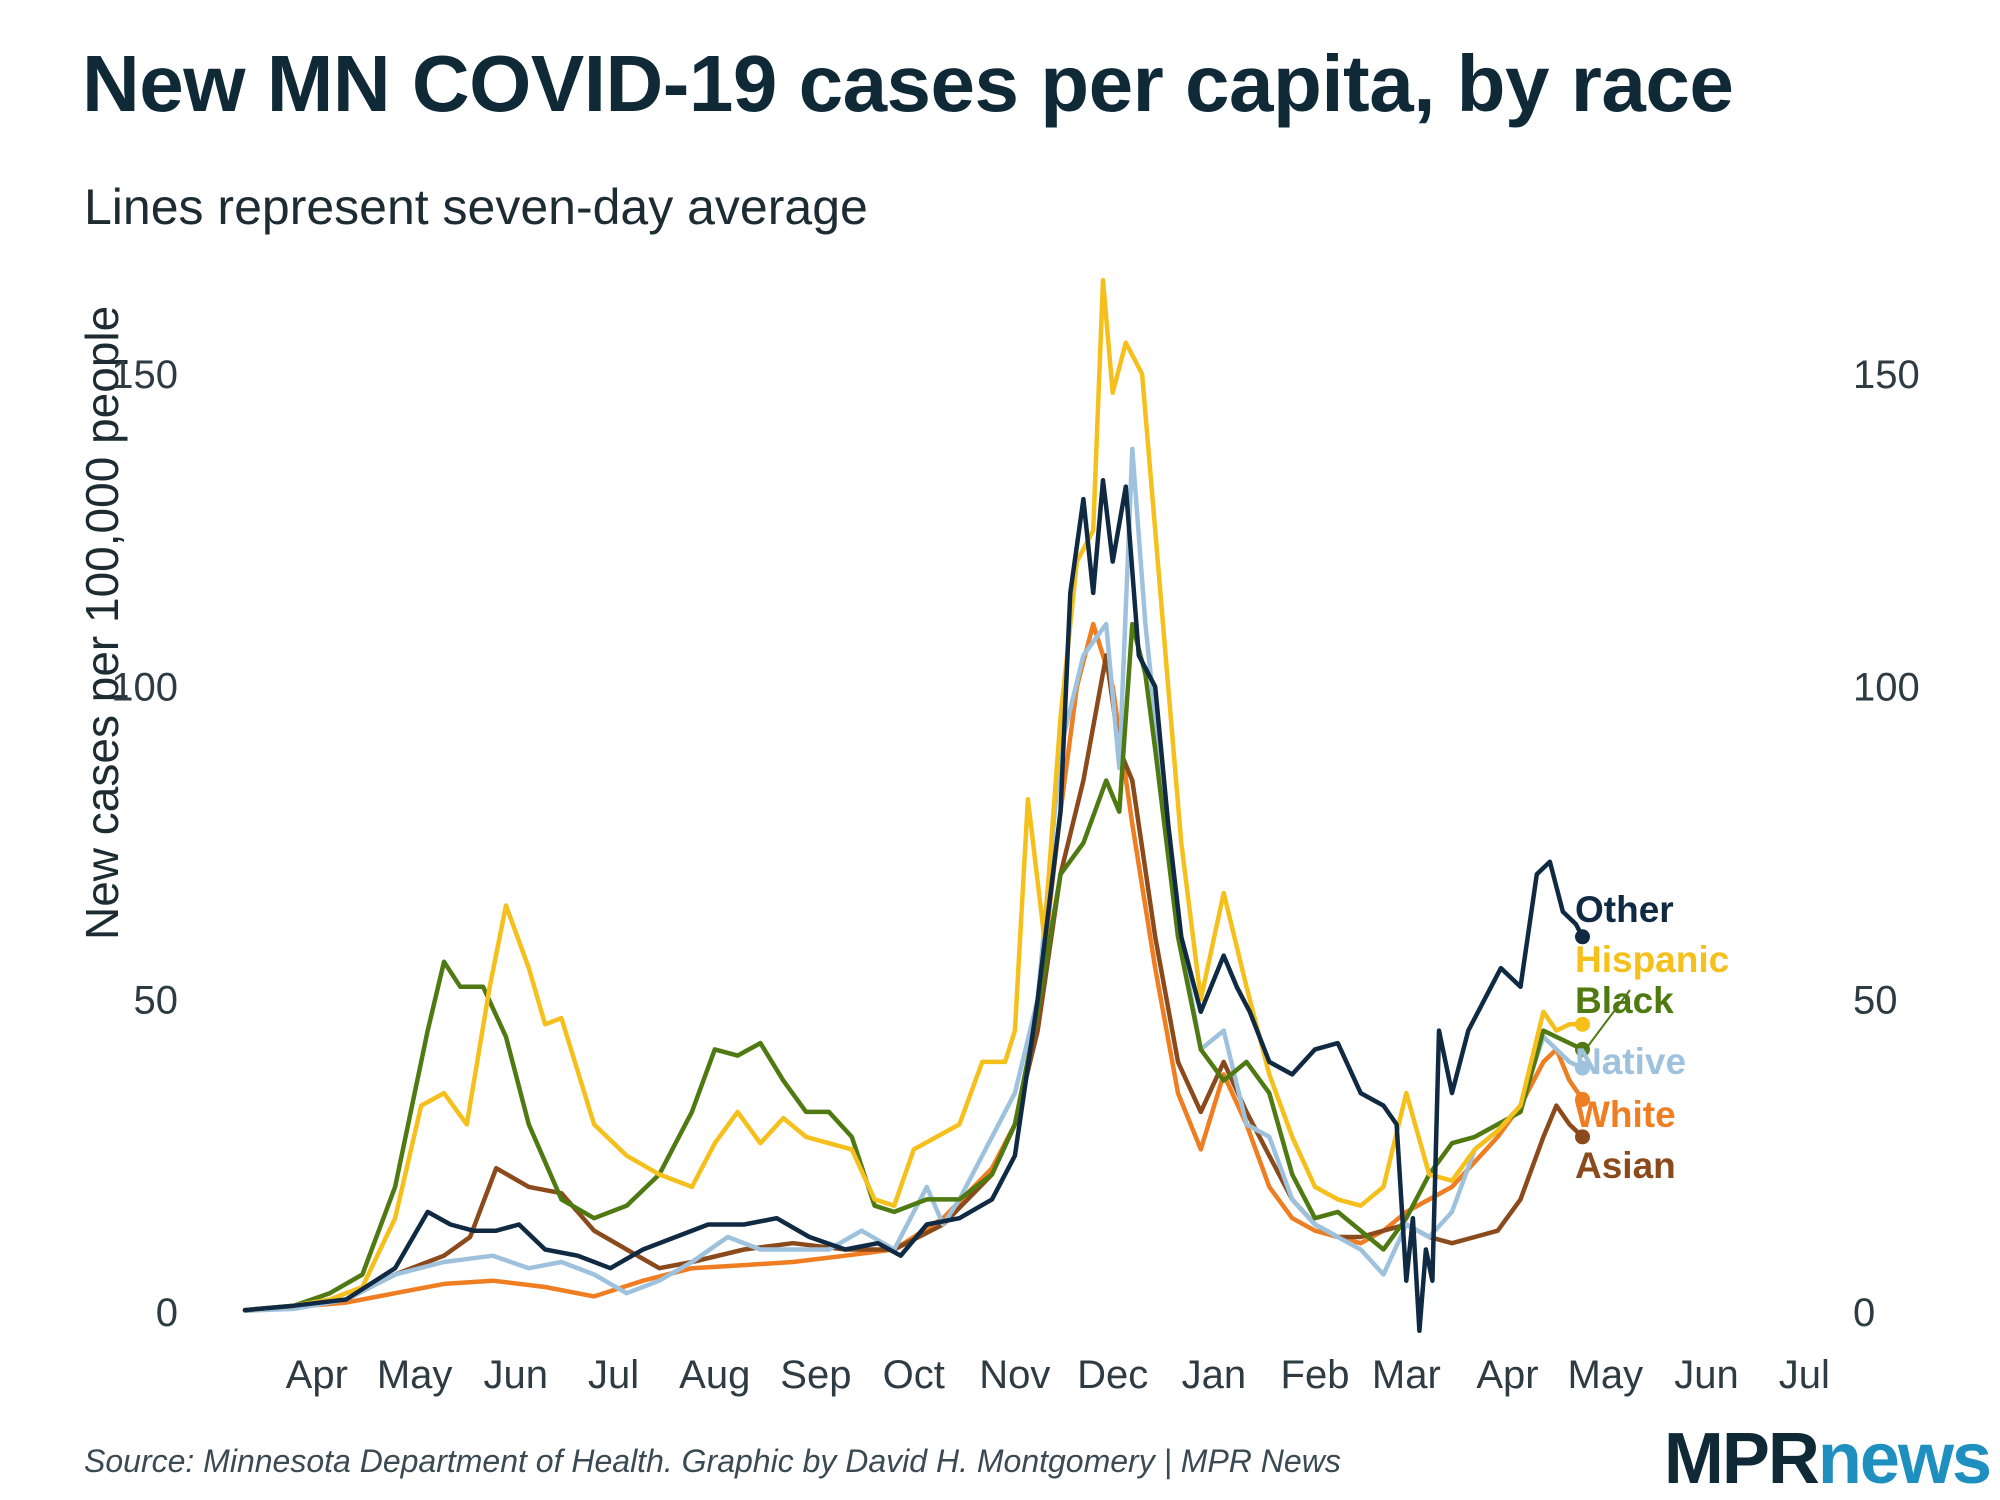 Image resolution: width=2000 pixels, height=1500 pixels. What do you see at coordinates (1625, 1114) in the screenshot?
I see `end-label-white: White` at bounding box center [1625, 1114].